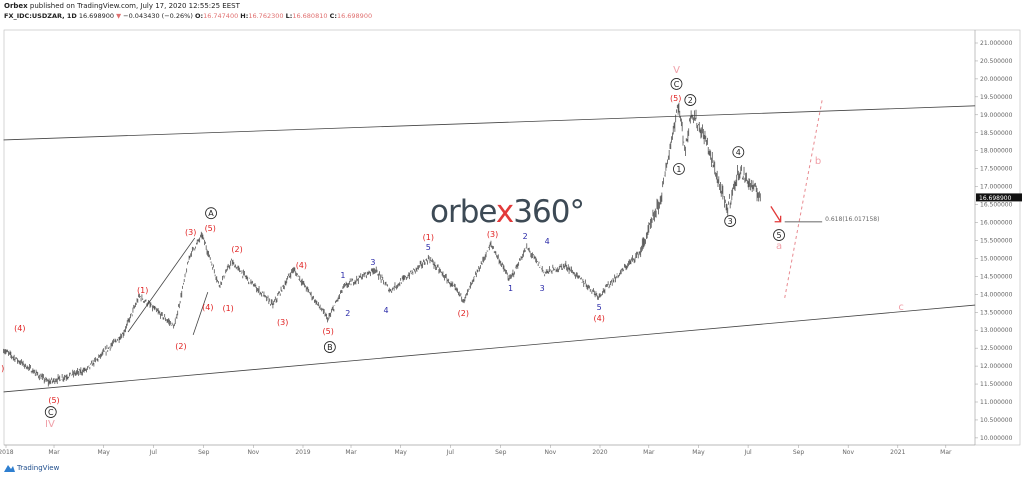  Describe the element at coordinates (995, 198) in the screenshot. I see `last-price-label: 16.698900` at that location.